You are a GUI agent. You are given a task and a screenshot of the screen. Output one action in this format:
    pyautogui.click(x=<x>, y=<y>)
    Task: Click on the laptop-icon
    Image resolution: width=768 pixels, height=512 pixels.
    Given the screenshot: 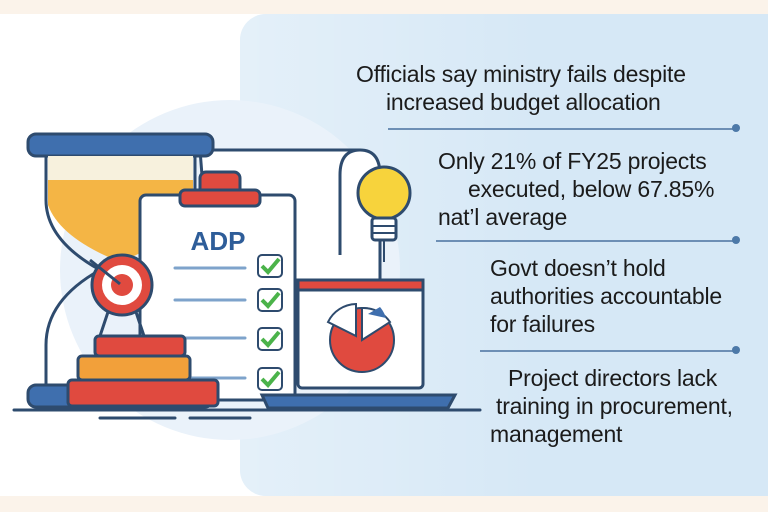 What is the action you would take?
    pyautogui.click(x=358, y=344)
    